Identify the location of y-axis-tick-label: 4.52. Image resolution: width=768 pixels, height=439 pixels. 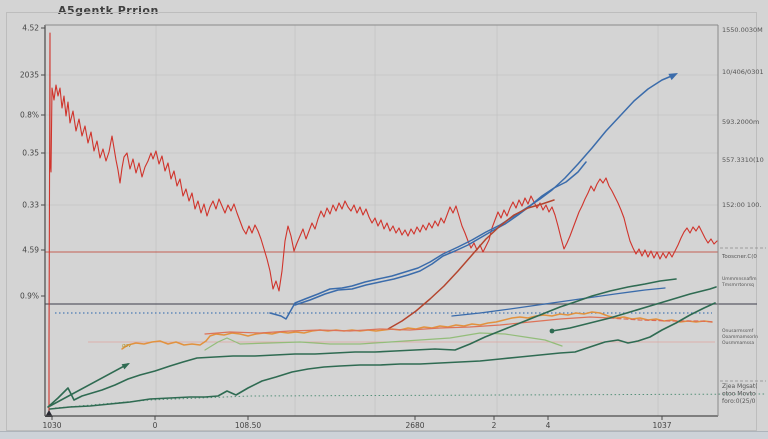
(30, 28).